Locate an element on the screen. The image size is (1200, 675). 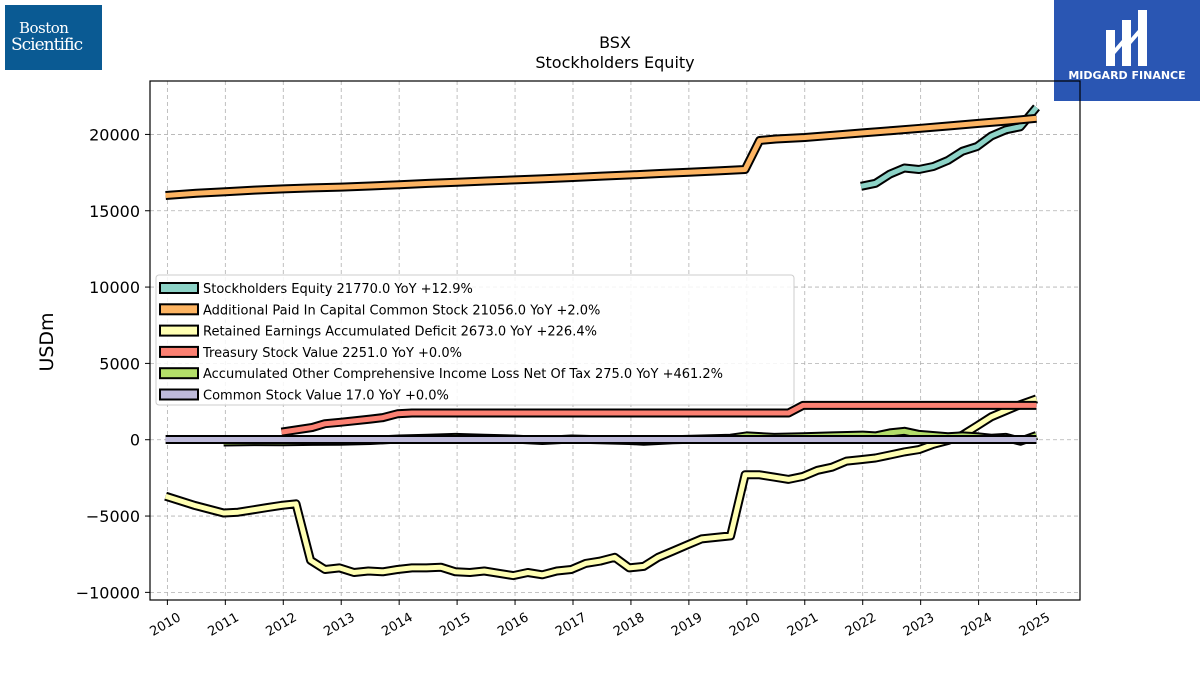
x-tick-label: 2022 is located at coordinates (861, 625).